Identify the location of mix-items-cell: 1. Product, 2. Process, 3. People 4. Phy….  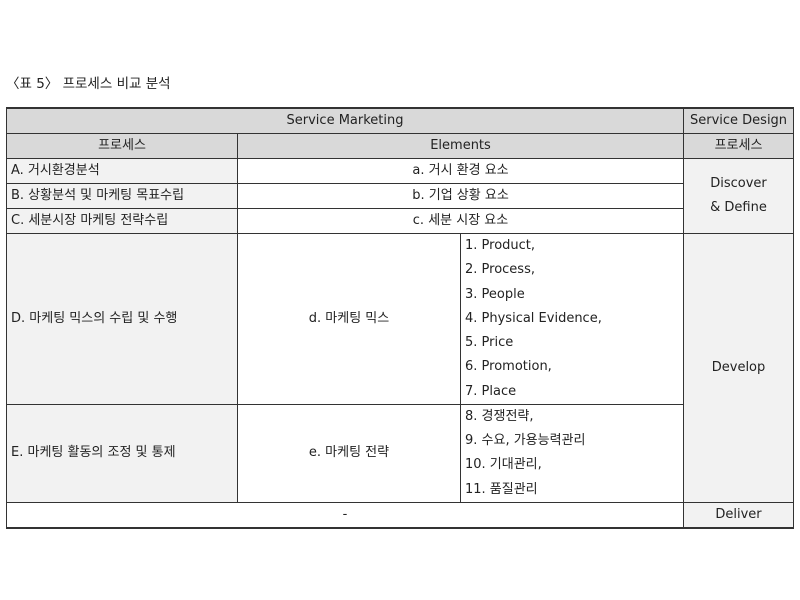
(572, 319).